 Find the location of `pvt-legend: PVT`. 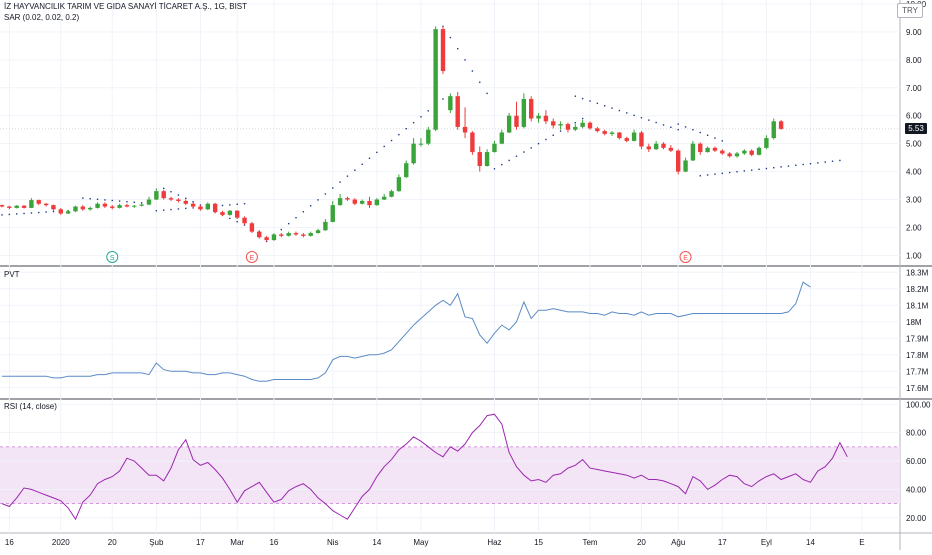

pvt-legend: PVT is located at coordinates (12, 274).